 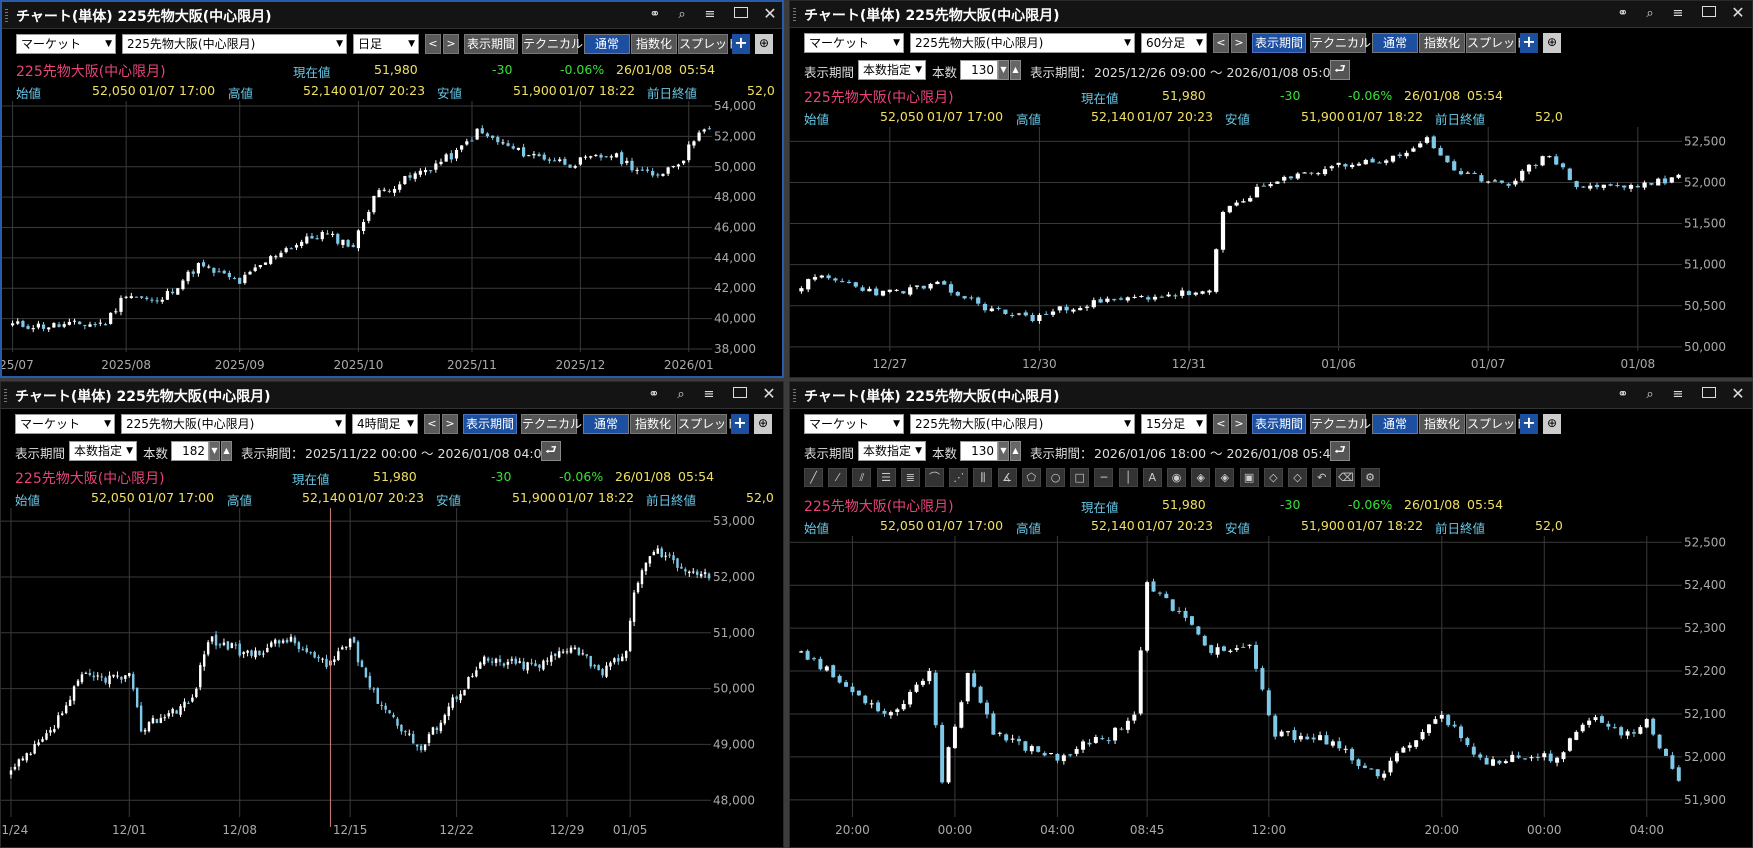 I want to click on drawing-tool-icon: A, so click(x=1152, y=477).